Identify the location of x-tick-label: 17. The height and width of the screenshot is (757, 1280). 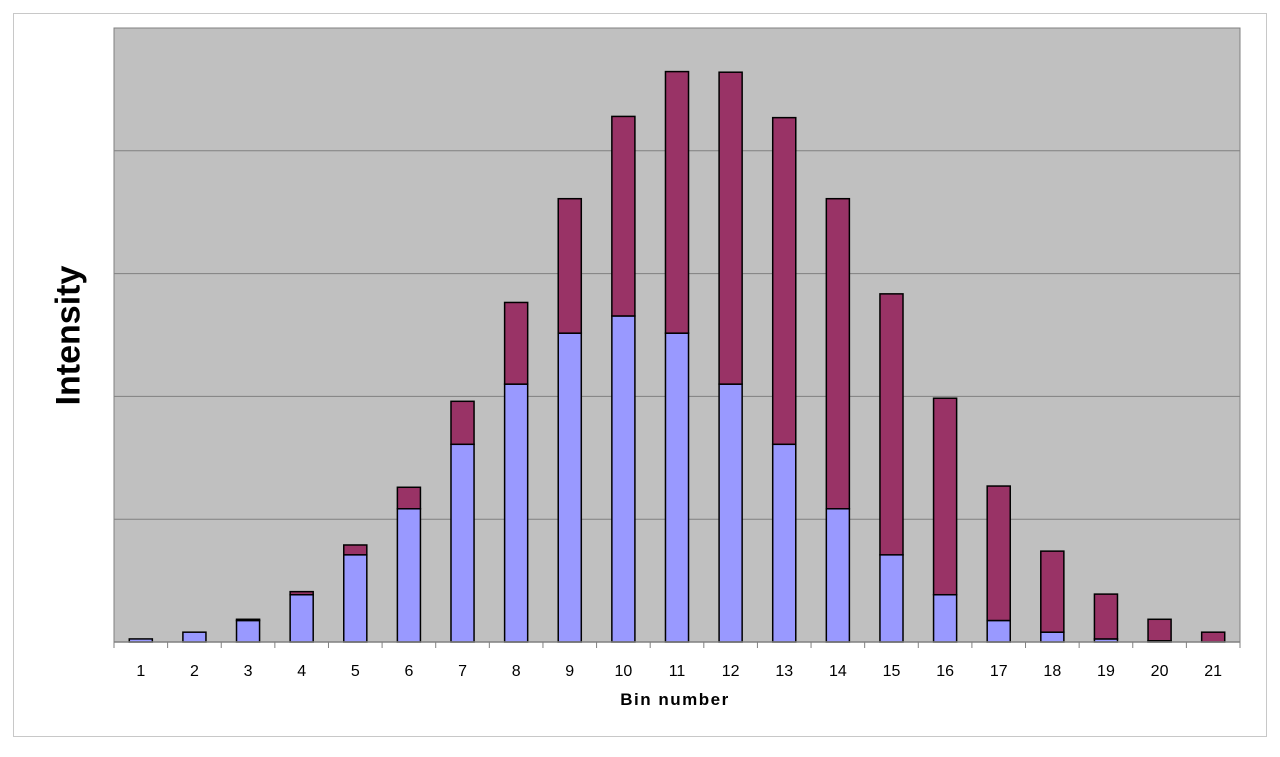
(999, 671).